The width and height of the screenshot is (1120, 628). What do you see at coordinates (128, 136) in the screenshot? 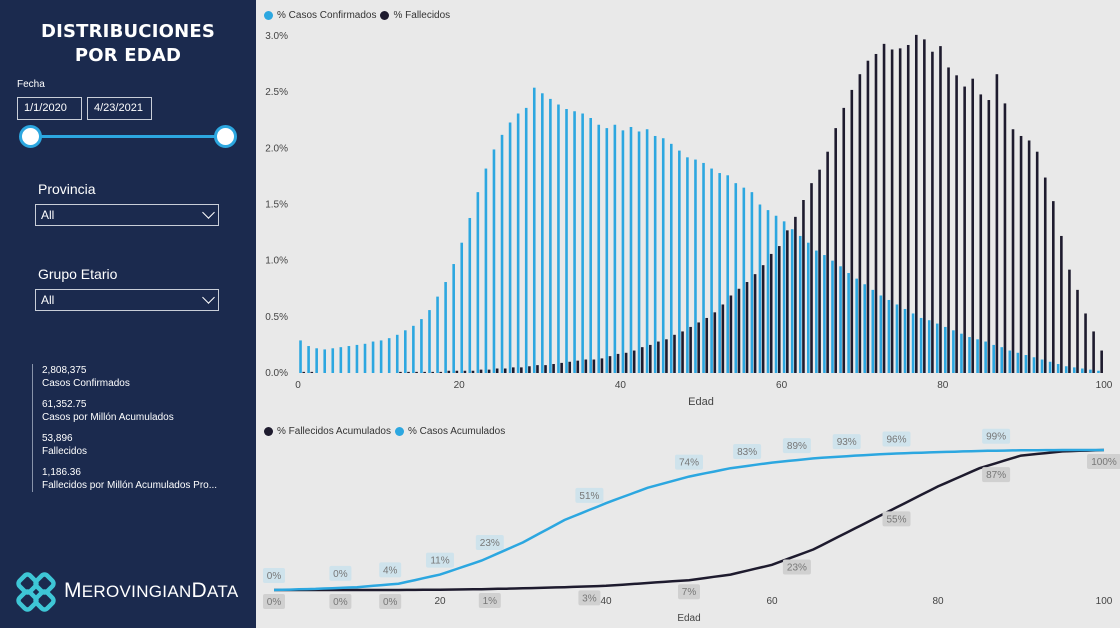
I see `date-slider-track` at bounding box center [128, 136].